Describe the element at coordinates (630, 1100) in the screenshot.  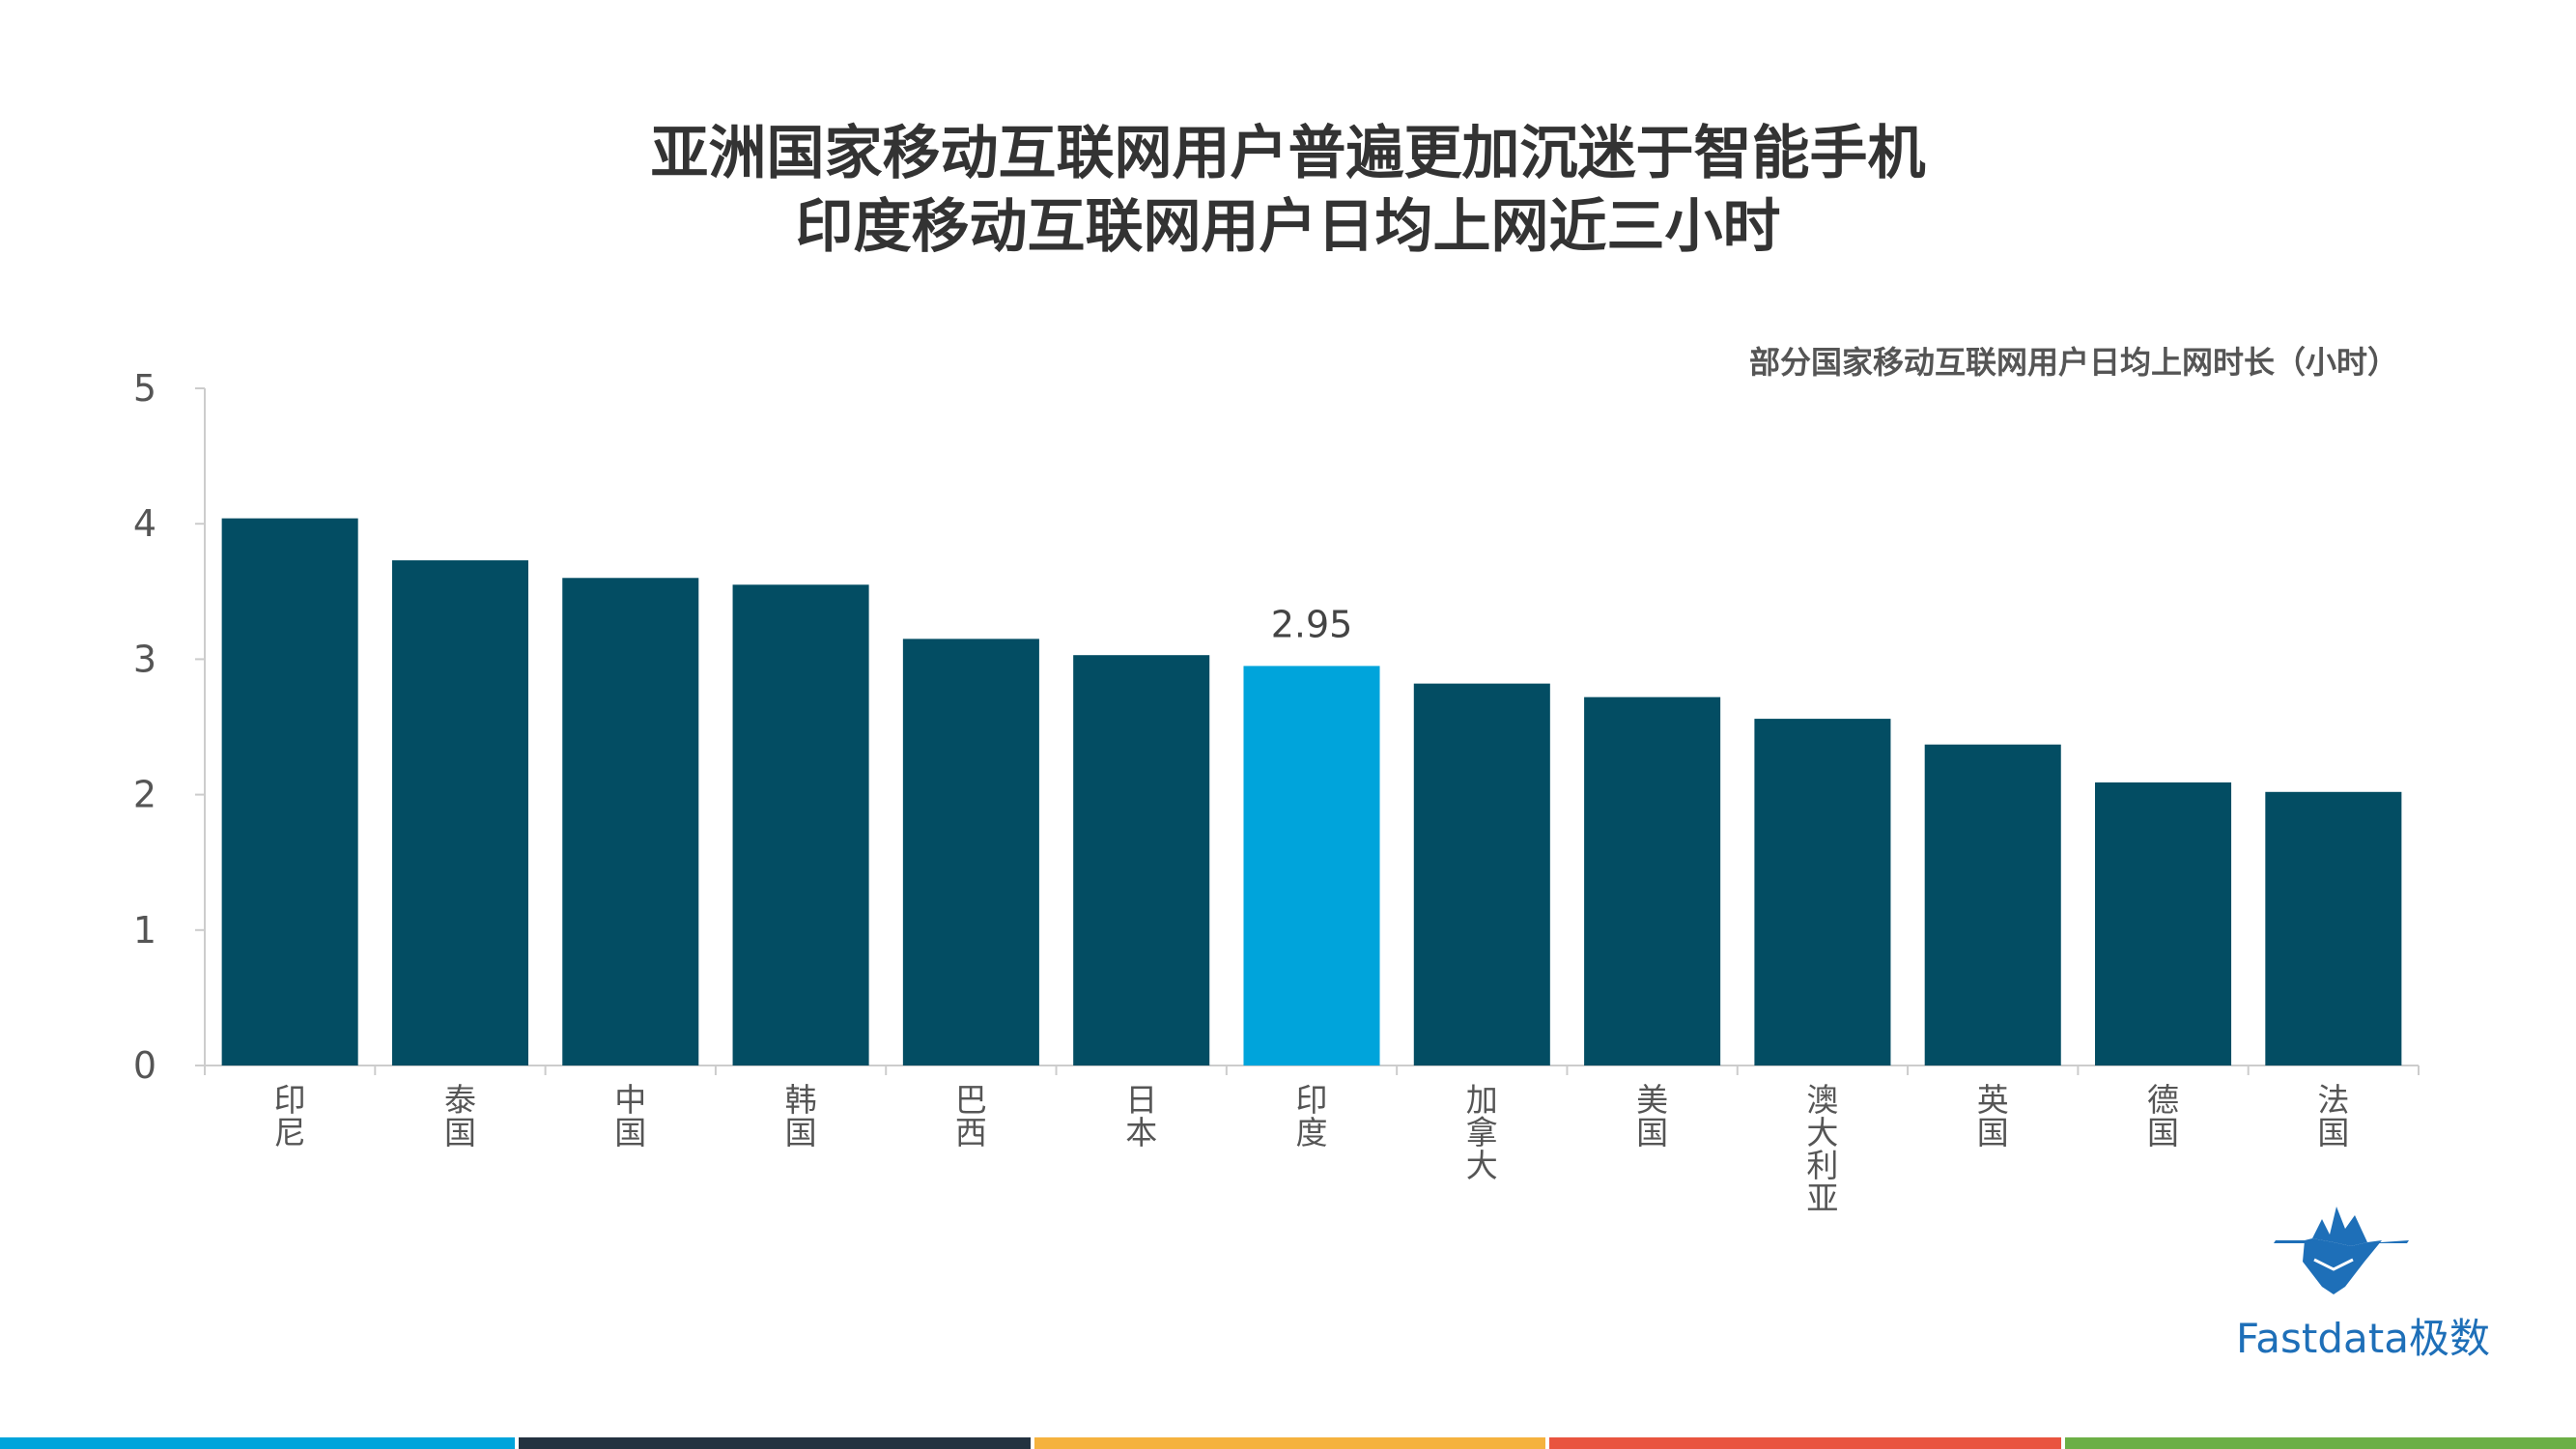
I see `category-label: 中` at that location.